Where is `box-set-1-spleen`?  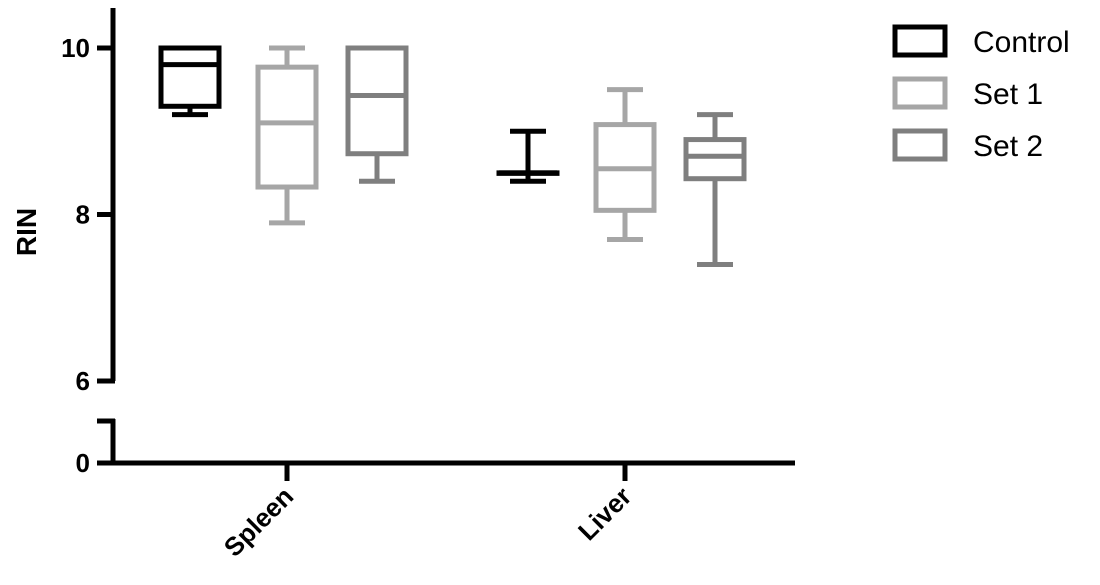 box-set-1-spleen is located at coordinates (287, 135).